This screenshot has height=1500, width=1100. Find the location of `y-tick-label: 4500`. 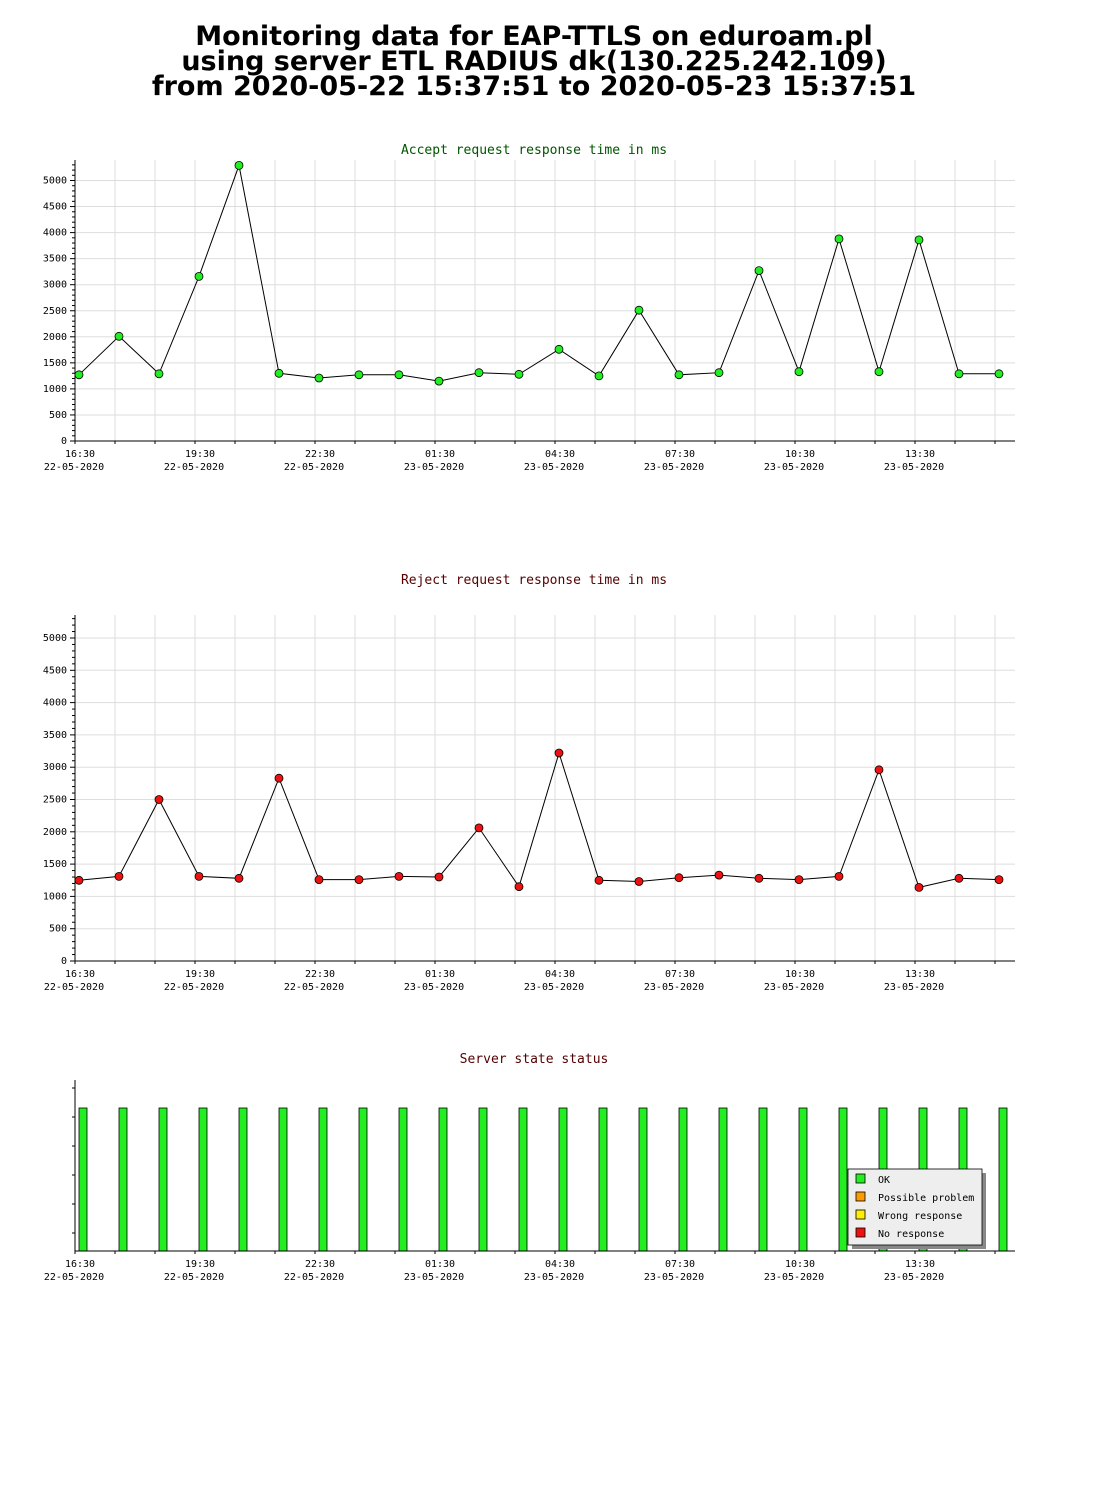

y-tick-label: 4500 is located at coordinates (55, 670).